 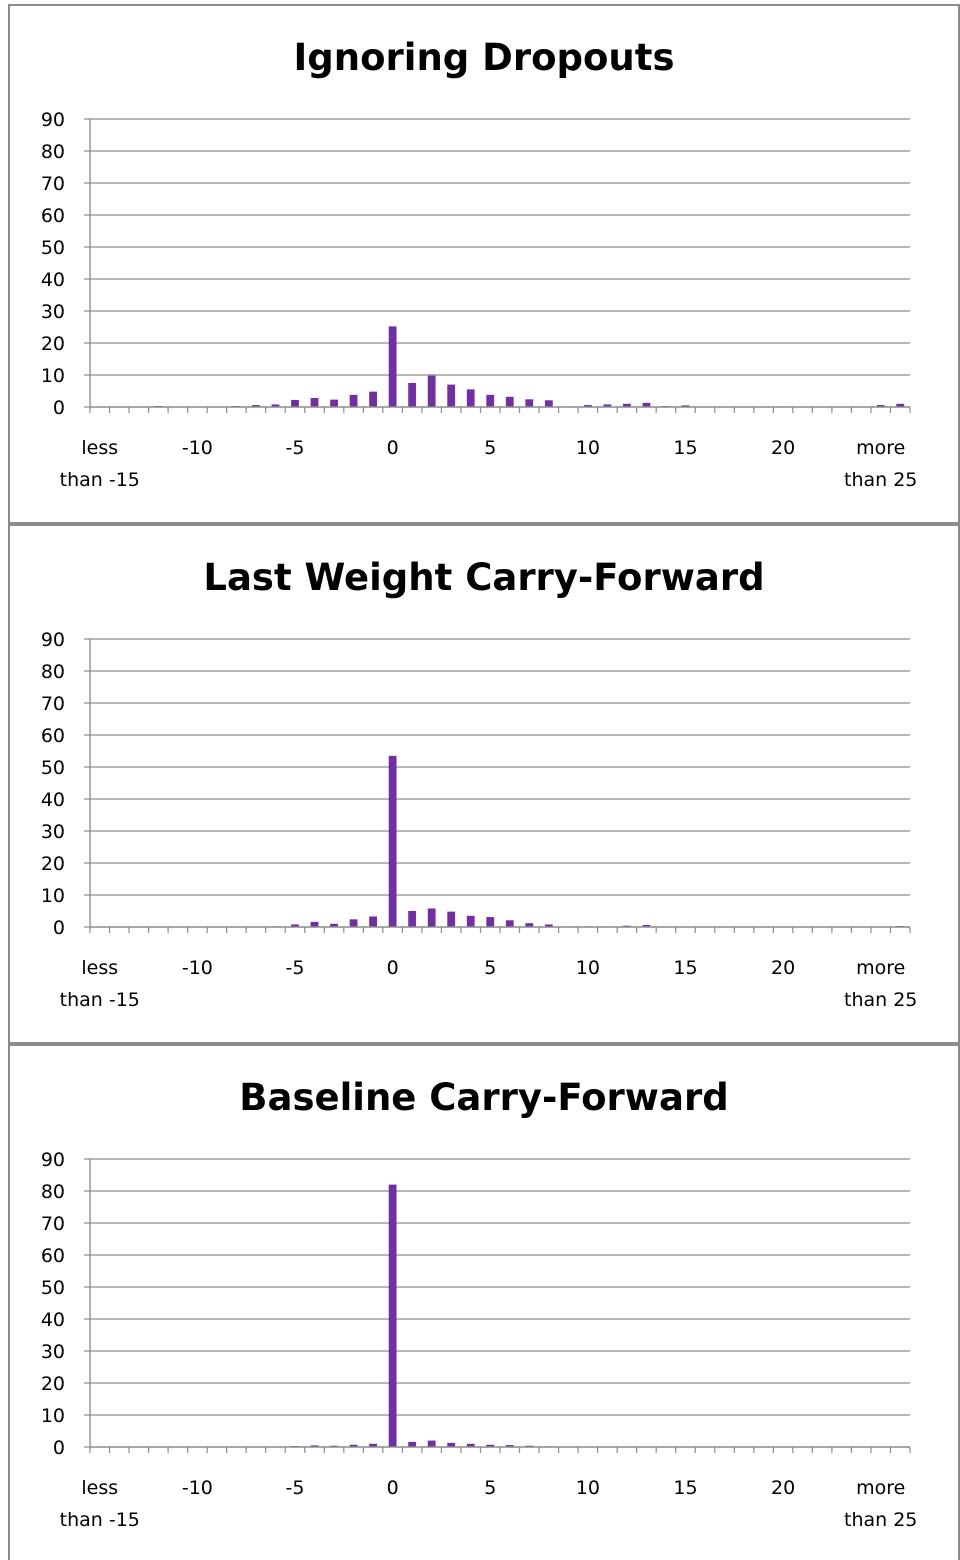 What do you see at coordinates (484, 57) in the screenshot?
I see `chart-title: Ignoring Dropouts` at bounding box center [484, 57].